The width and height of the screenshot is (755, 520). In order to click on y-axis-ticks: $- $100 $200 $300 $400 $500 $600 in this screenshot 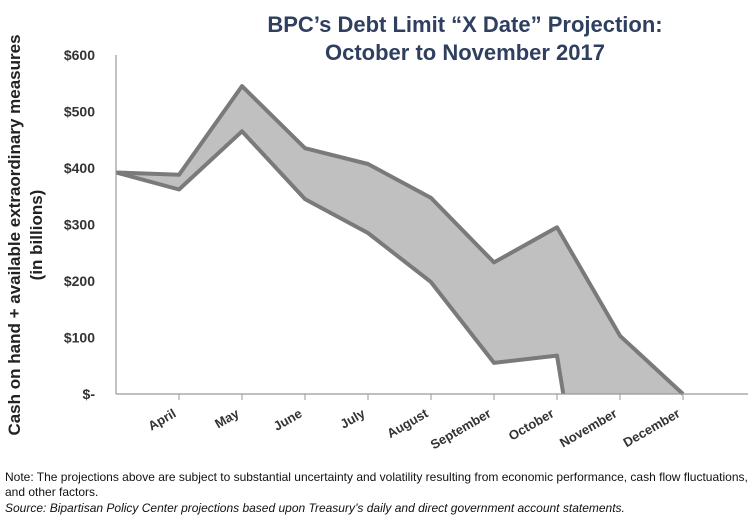, I will do `click(79, 224)`.